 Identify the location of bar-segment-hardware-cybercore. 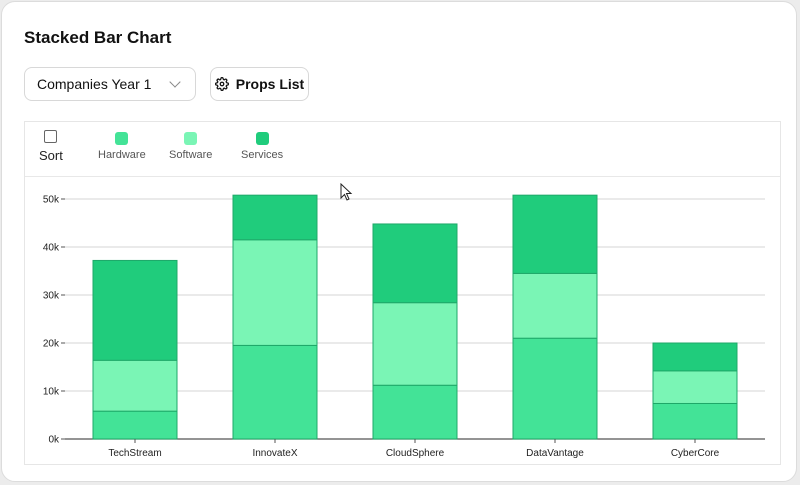
(695, 421).